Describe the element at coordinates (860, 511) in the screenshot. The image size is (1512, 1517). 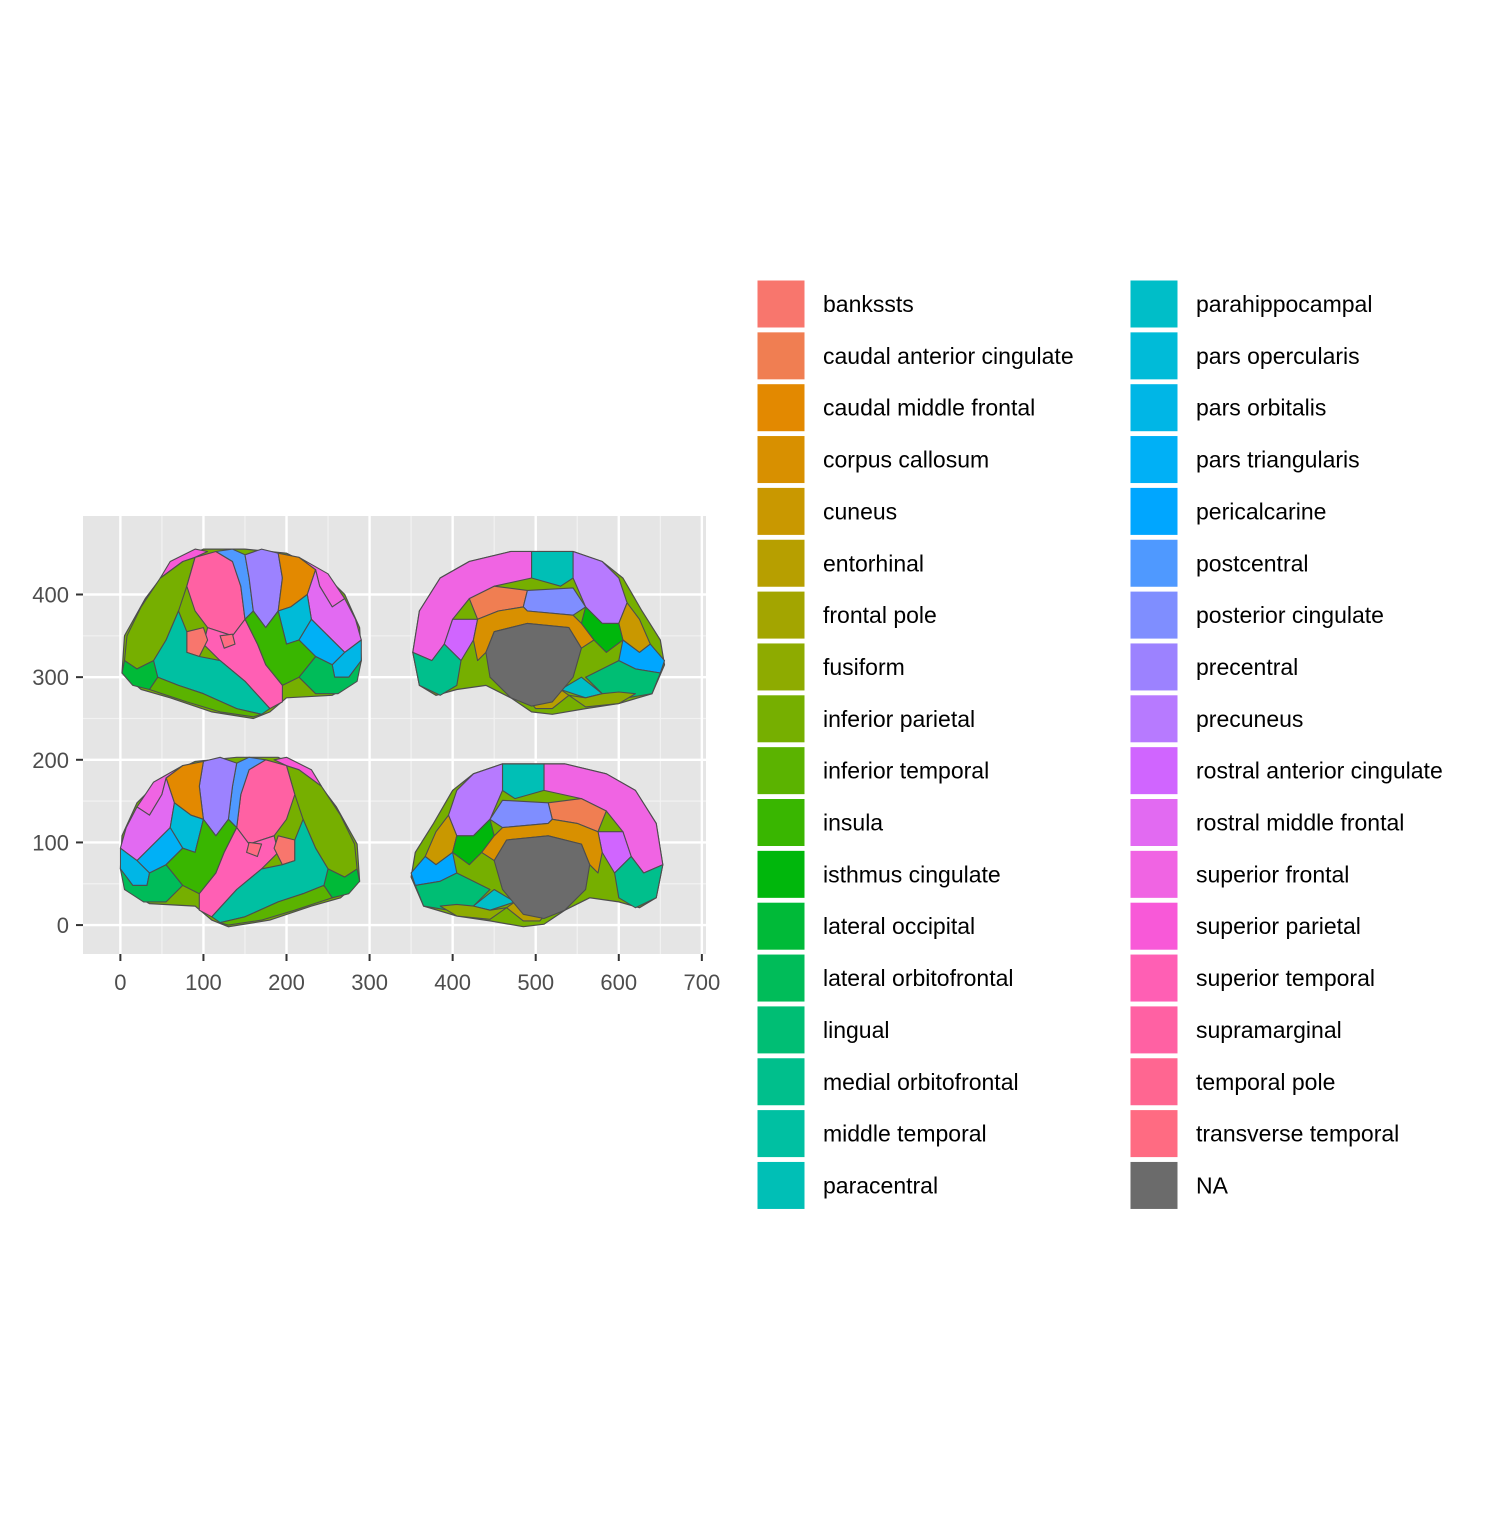
I see `legend-label: cuneus` at that location.